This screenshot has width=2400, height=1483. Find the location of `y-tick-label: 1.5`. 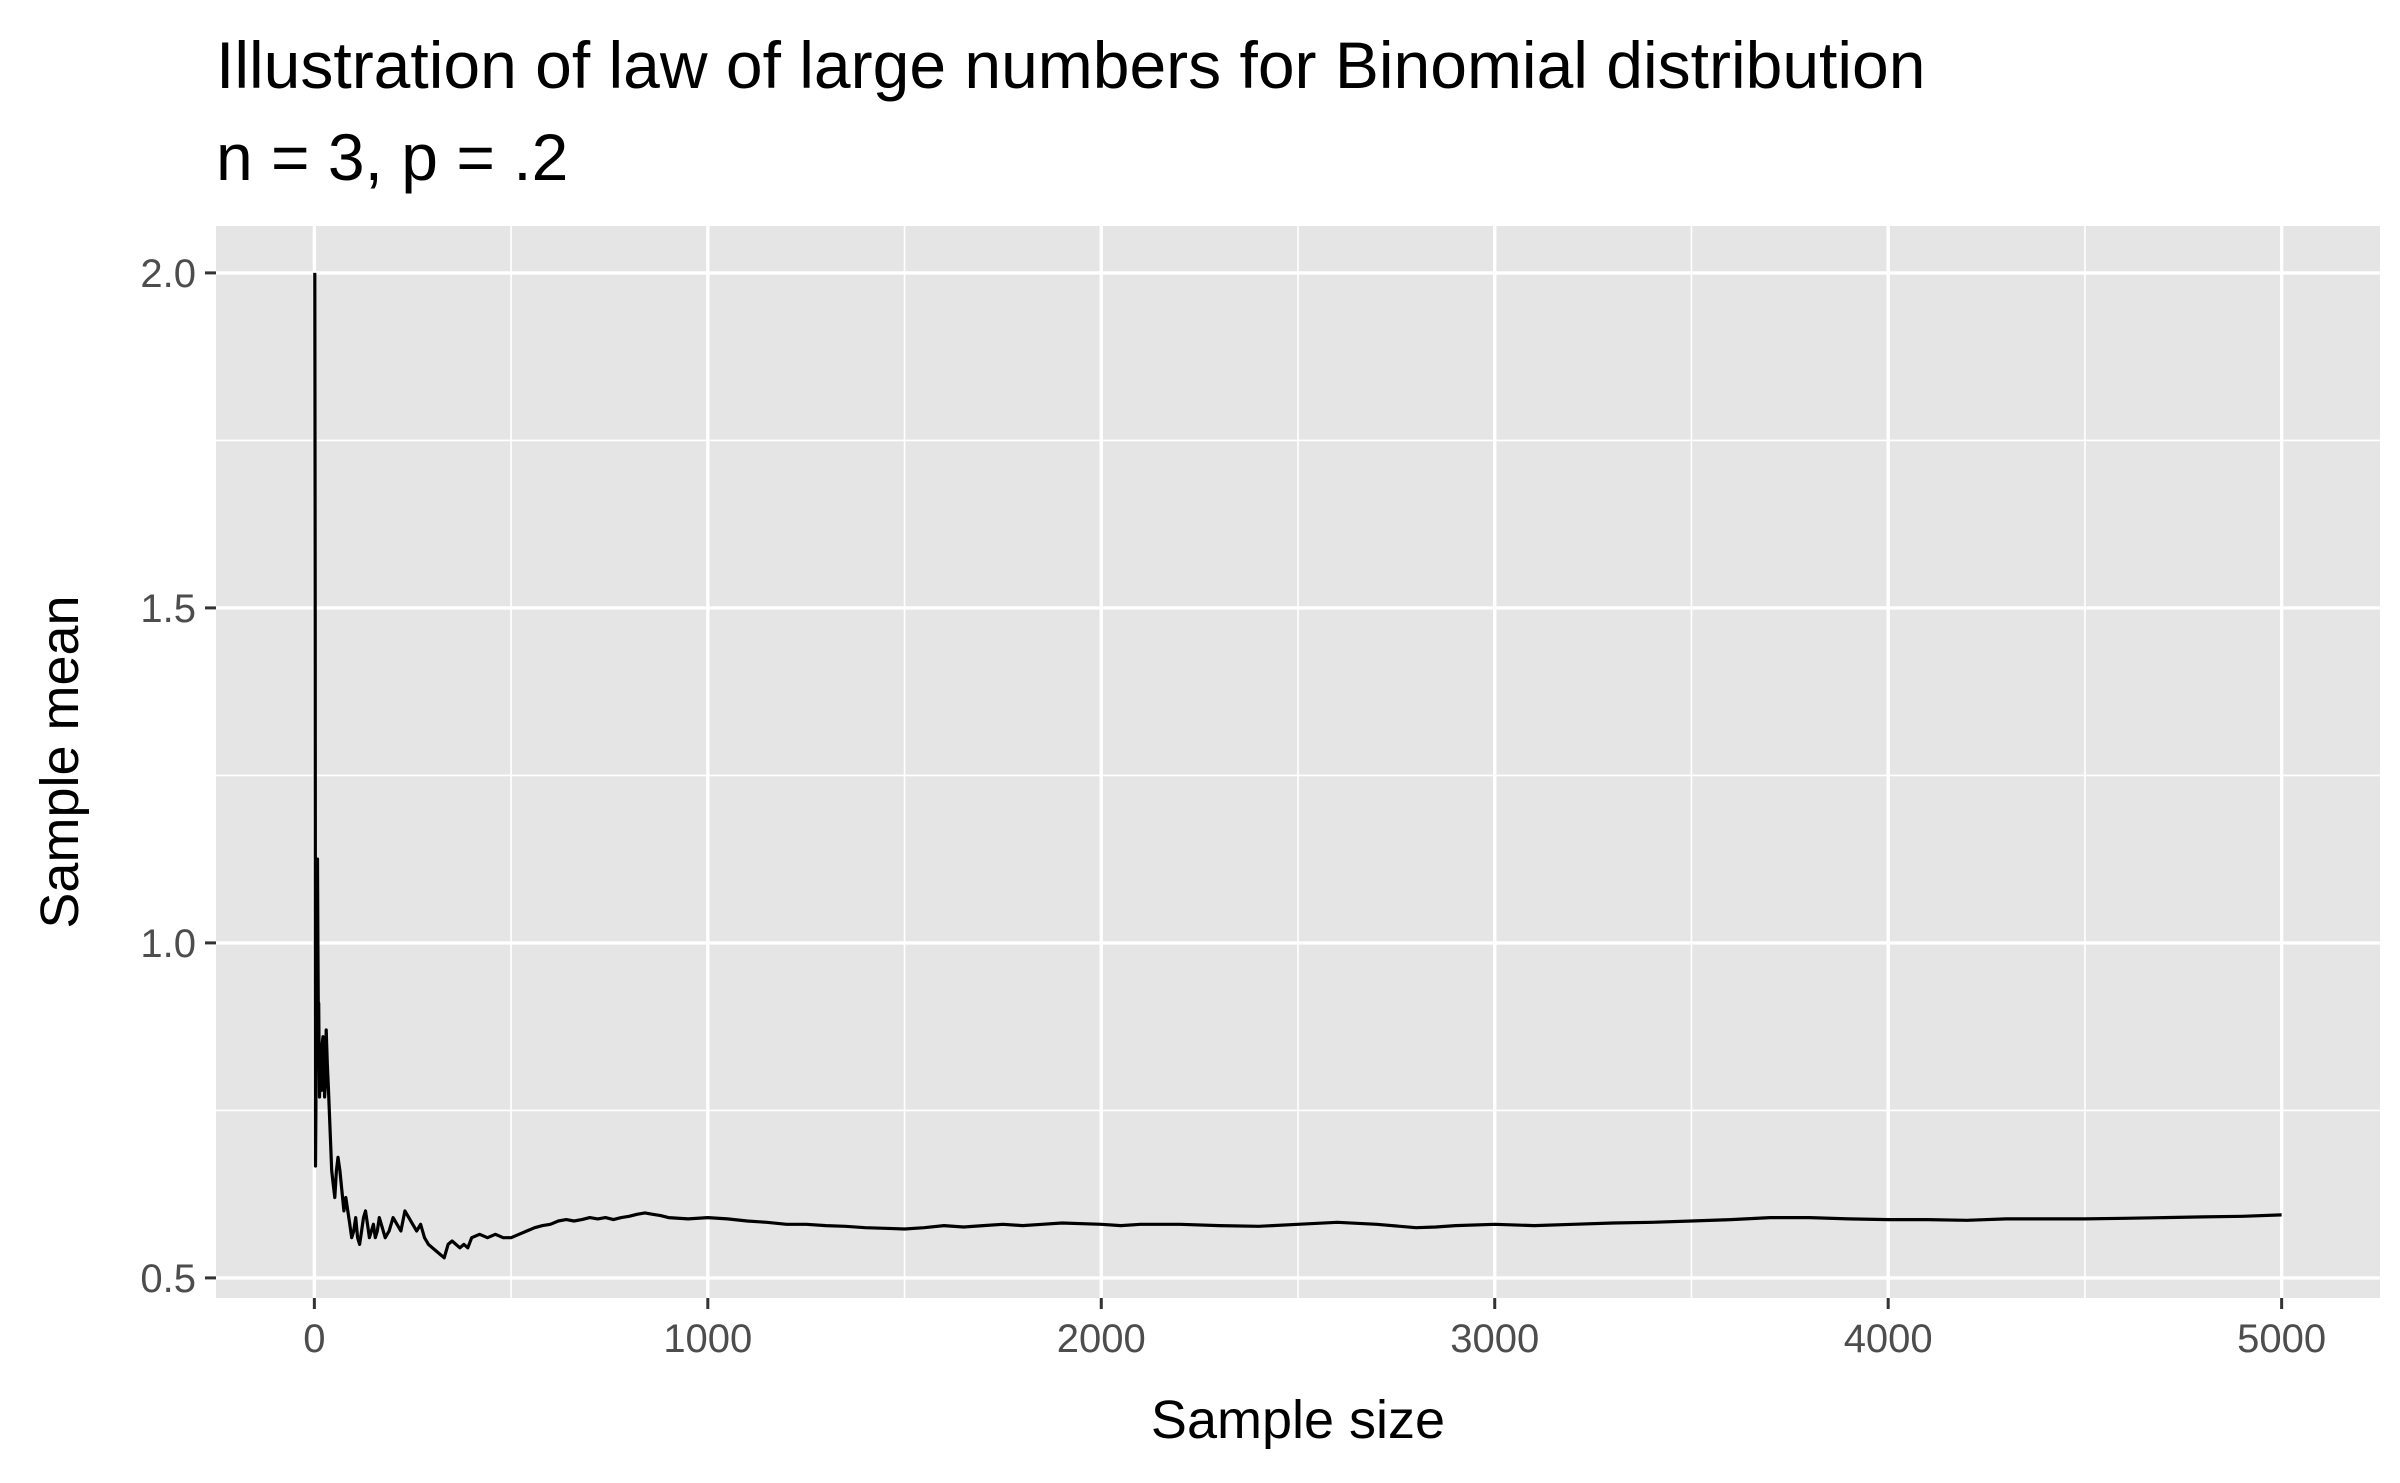

y-tick-label: 1.5 is located at coordinates (168, 609).